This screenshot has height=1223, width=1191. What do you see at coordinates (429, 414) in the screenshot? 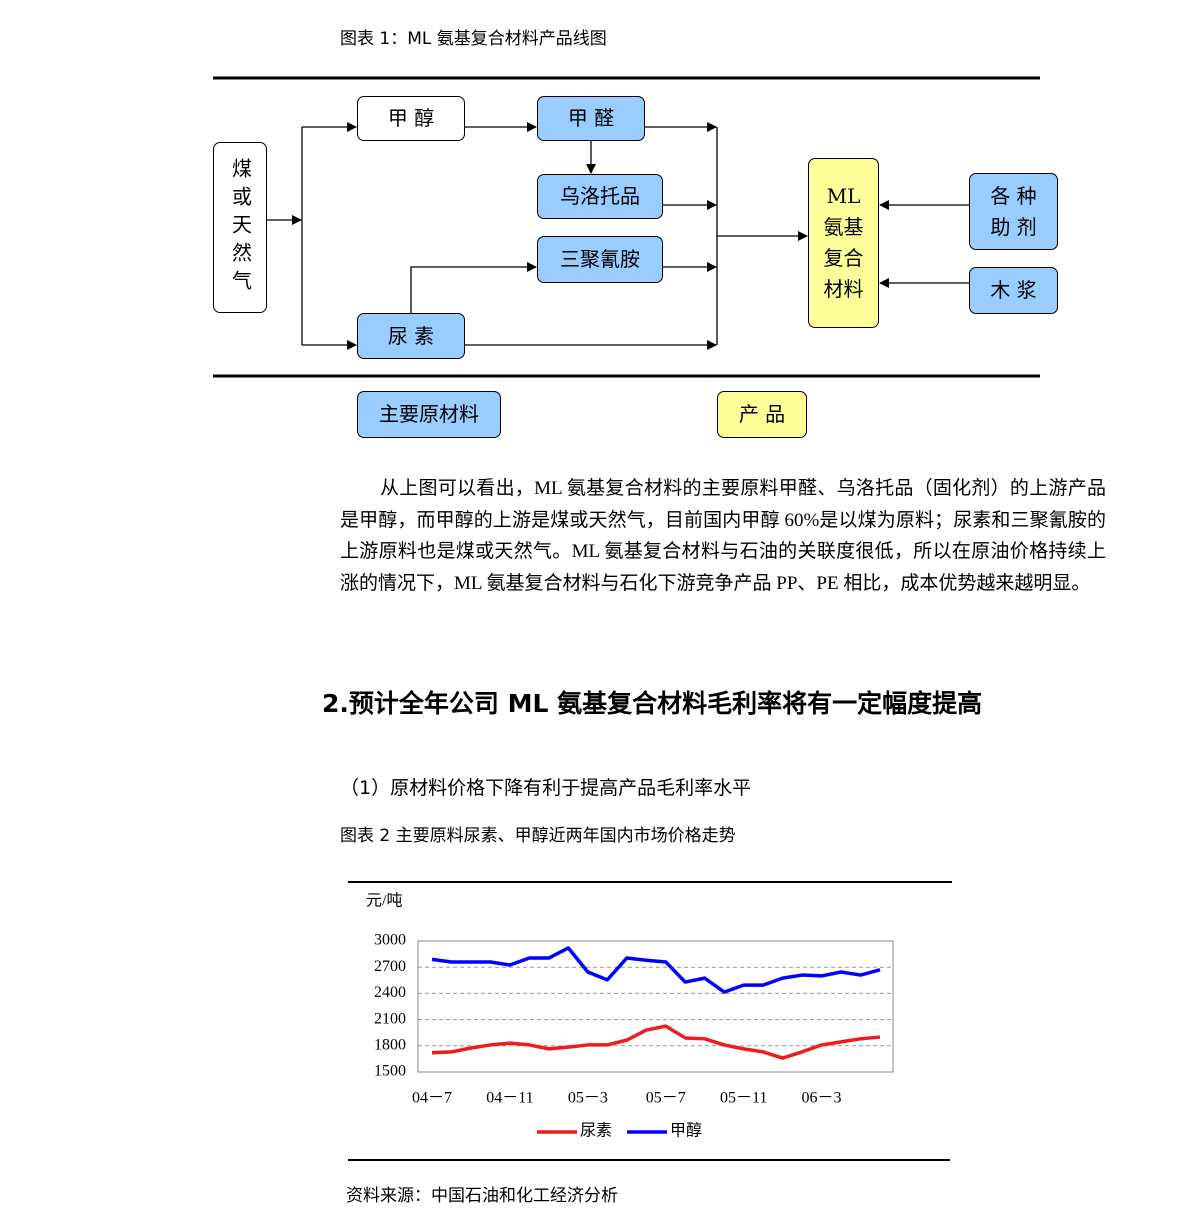
I see `legend-item: 主要原材料` at bounding box center [429, 414].